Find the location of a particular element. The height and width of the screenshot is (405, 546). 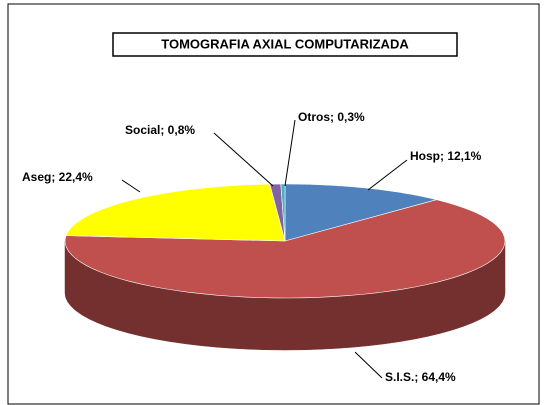

title-box is located at coordinates (285, 44).